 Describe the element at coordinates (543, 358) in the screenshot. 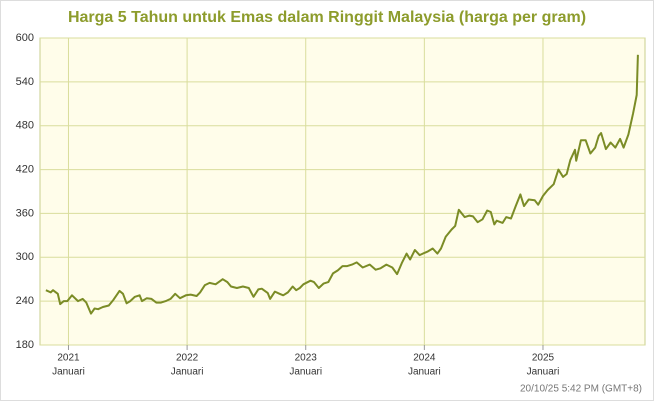

I see `x-tick-label: 2025` at that location.